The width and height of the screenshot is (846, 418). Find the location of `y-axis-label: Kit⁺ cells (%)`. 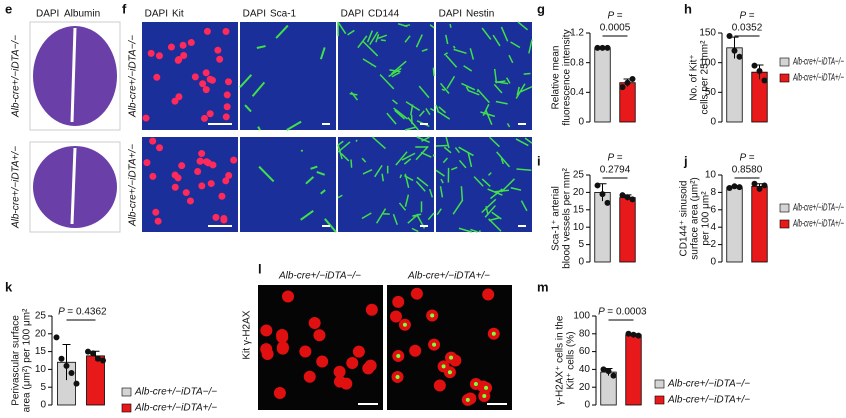

y-axis-label: Kit⁺ cells (%) is located at coordinates (571, 360).